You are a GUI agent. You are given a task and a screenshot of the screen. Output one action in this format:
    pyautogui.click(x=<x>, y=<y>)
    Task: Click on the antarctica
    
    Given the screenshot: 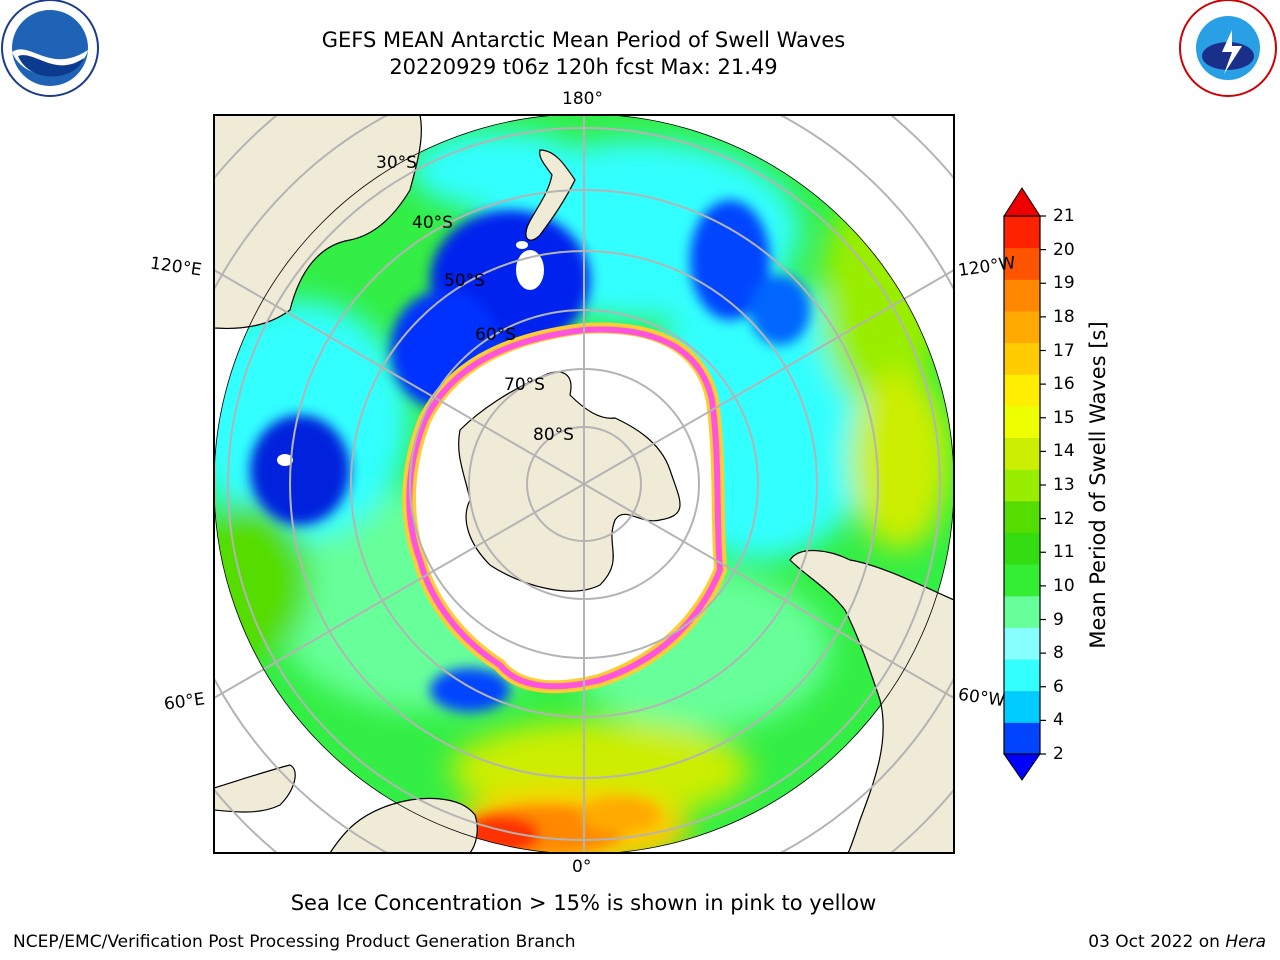 What is the action you would take?
    pyautogui.click(x=569, y=481)
    